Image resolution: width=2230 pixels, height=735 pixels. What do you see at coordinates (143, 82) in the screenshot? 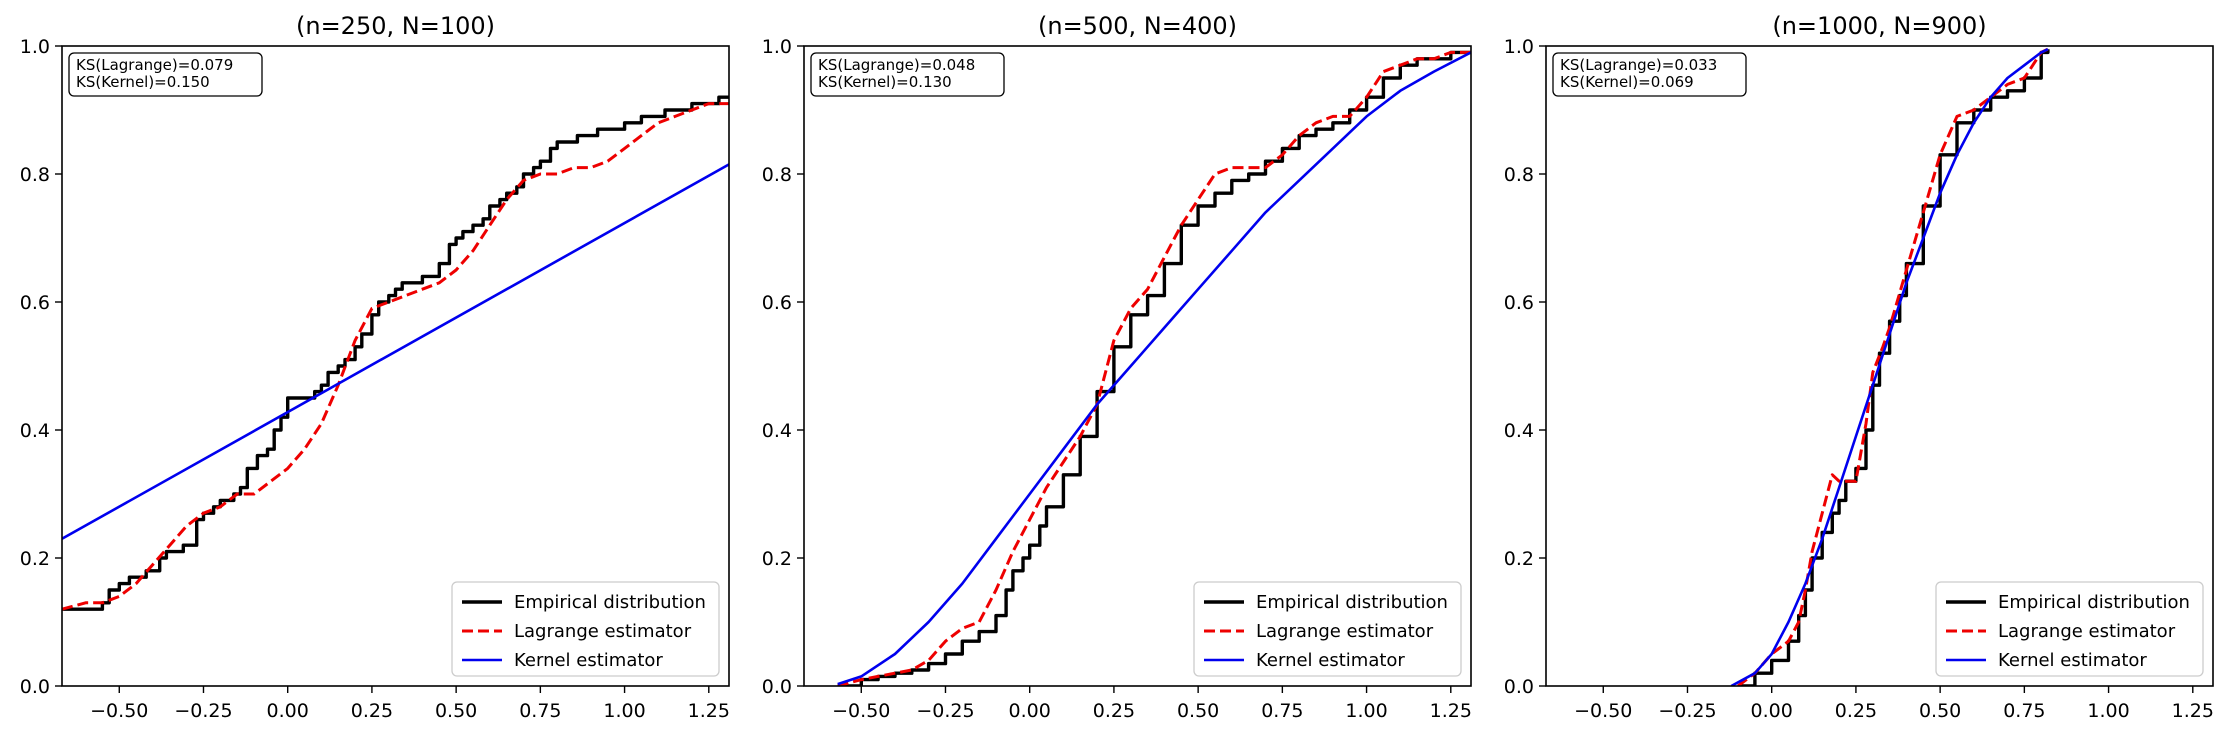
I see `ks-annotation-text: KS(Kernel)=0.150` at bounding box center [143, 82].